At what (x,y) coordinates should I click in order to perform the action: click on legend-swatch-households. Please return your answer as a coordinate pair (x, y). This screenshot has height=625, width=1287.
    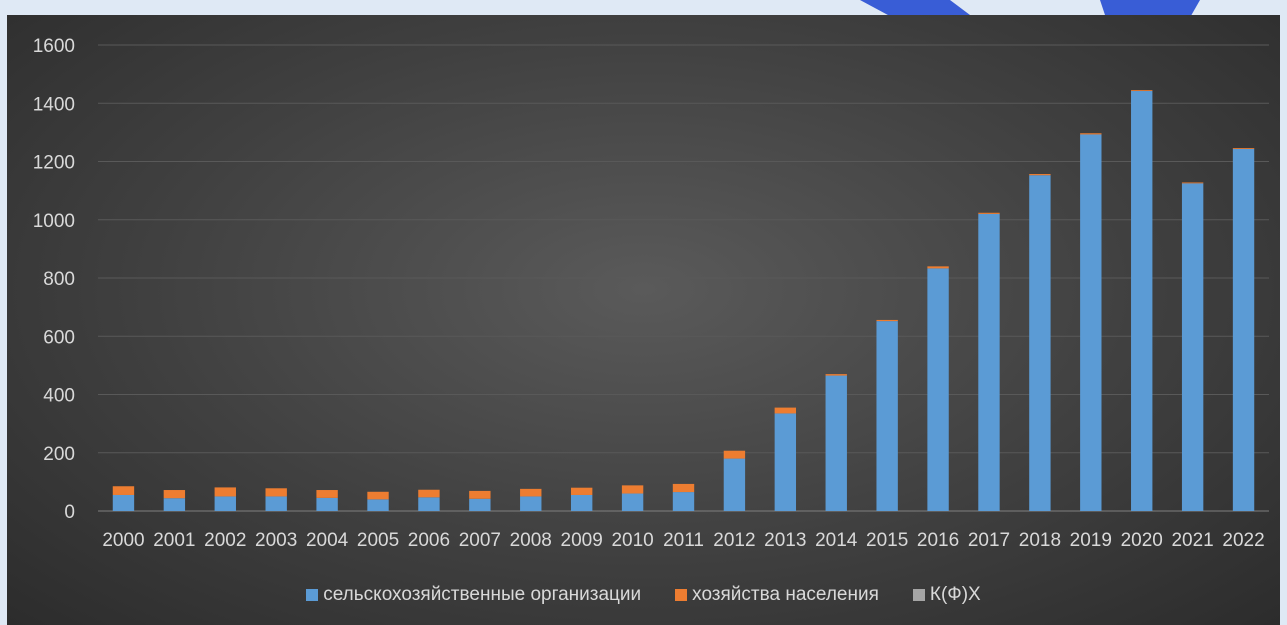
    Looking at the image, I should click on (681, 595).